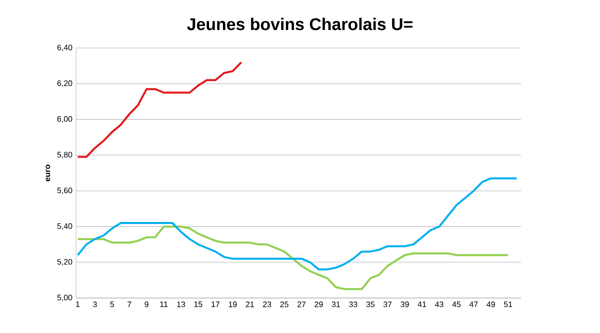 This screenshot has height=333, width=600. What do you see at coordinates (299, 24) in the screenshot?
I see `chart-title: Jeunes bovins Charolais U=` at bounding box center [299, 24].